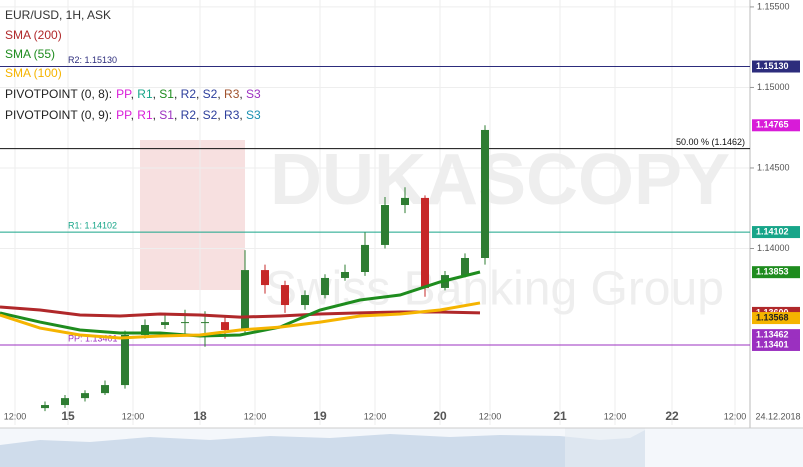 This screenshot has width=803, height=467. What do you see at coordinates (777, 416) in the screenshot?
I see `date-label: 24.12.2018` at bounding box center [777, 416].